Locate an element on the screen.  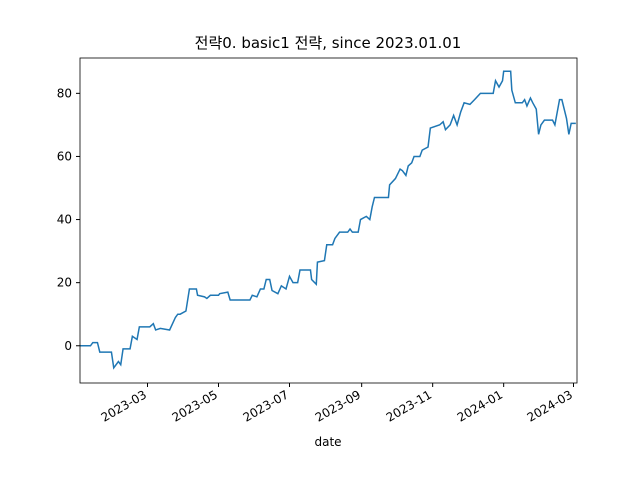
y-tick-label: 0 is located at coordinates (68, 346).